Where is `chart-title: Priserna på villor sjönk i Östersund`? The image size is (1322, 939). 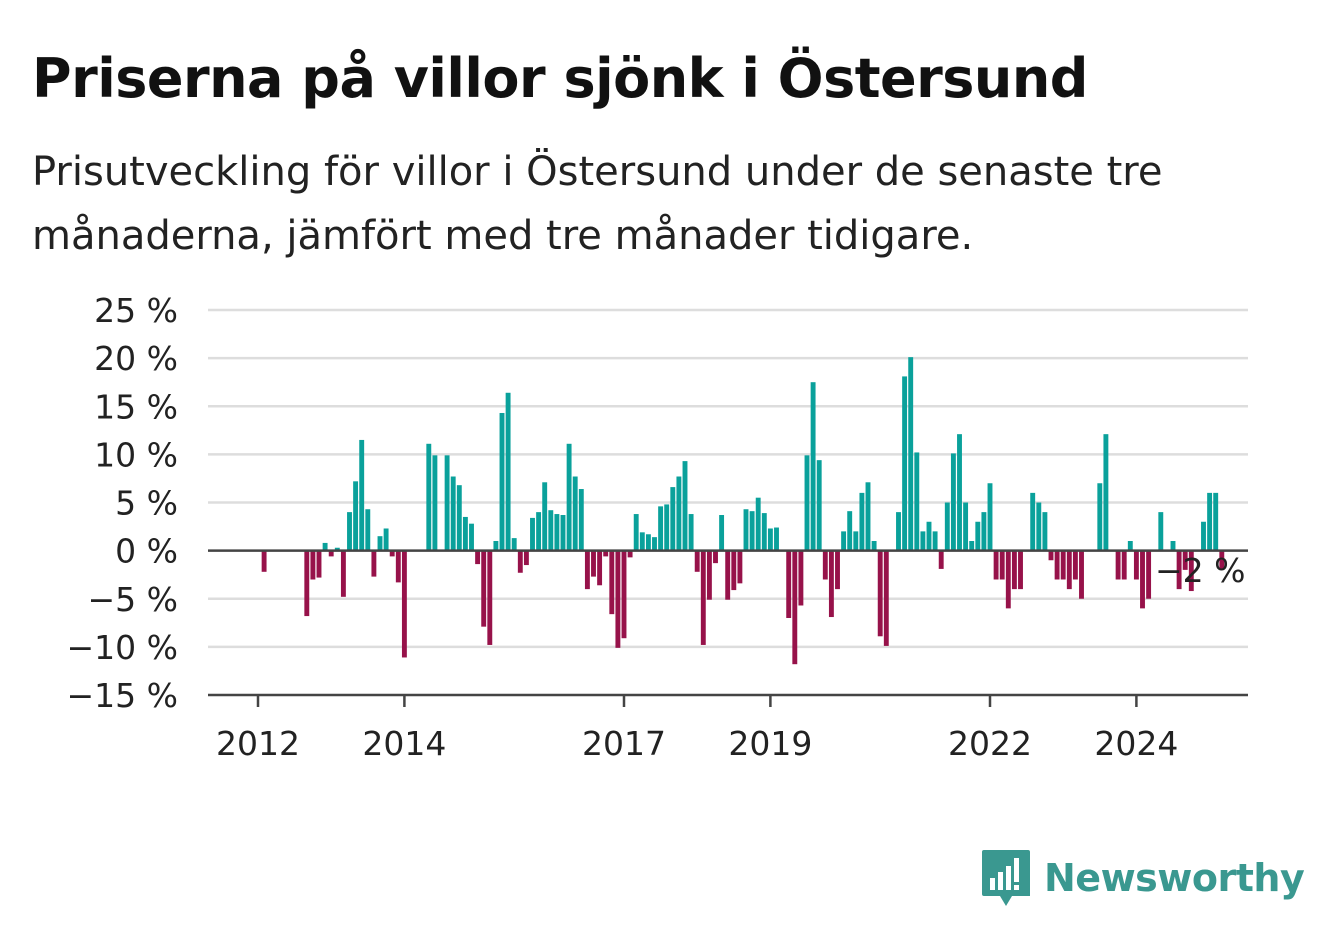 chart-title: Priserna på villor sjönk i Östersund is located at coordinates (560, 78).